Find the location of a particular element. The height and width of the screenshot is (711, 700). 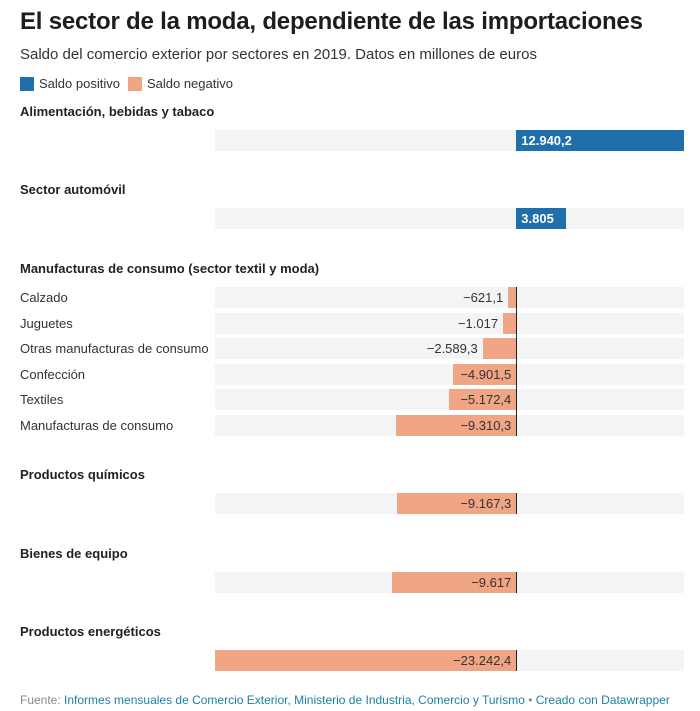

legend: Saldo positivo Saldo negativo is located at coordinates (130, 83).